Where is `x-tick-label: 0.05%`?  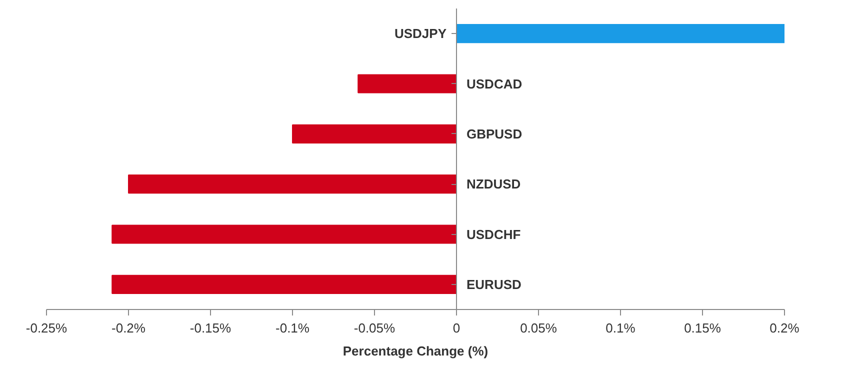
x-tick-label: 0.05% is located at coordinates (539, 328).